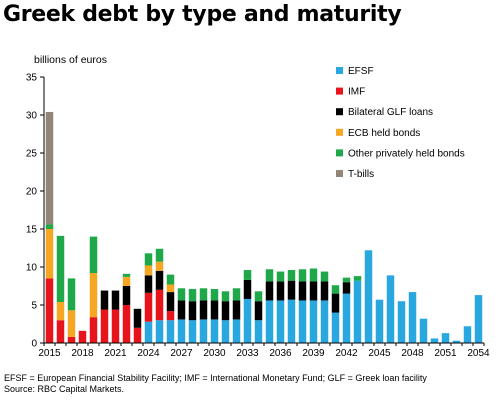 The image size is (500, 401). What do you see at coordinates (390, 112) in the screenshot?
I see `legend-label: Bilateral GLF loans` at bounding box center [390, 112].